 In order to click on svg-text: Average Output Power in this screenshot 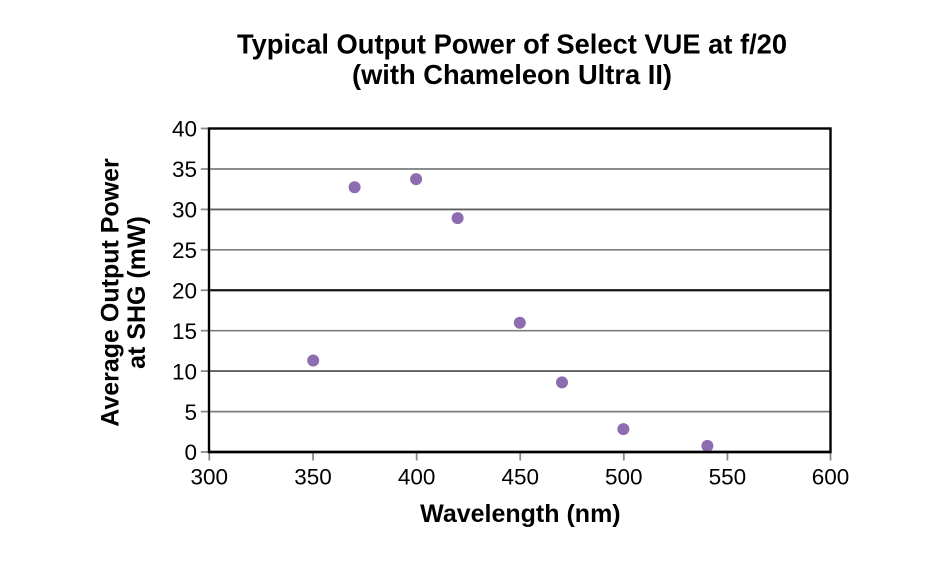, I will do `click(110, 292)`.